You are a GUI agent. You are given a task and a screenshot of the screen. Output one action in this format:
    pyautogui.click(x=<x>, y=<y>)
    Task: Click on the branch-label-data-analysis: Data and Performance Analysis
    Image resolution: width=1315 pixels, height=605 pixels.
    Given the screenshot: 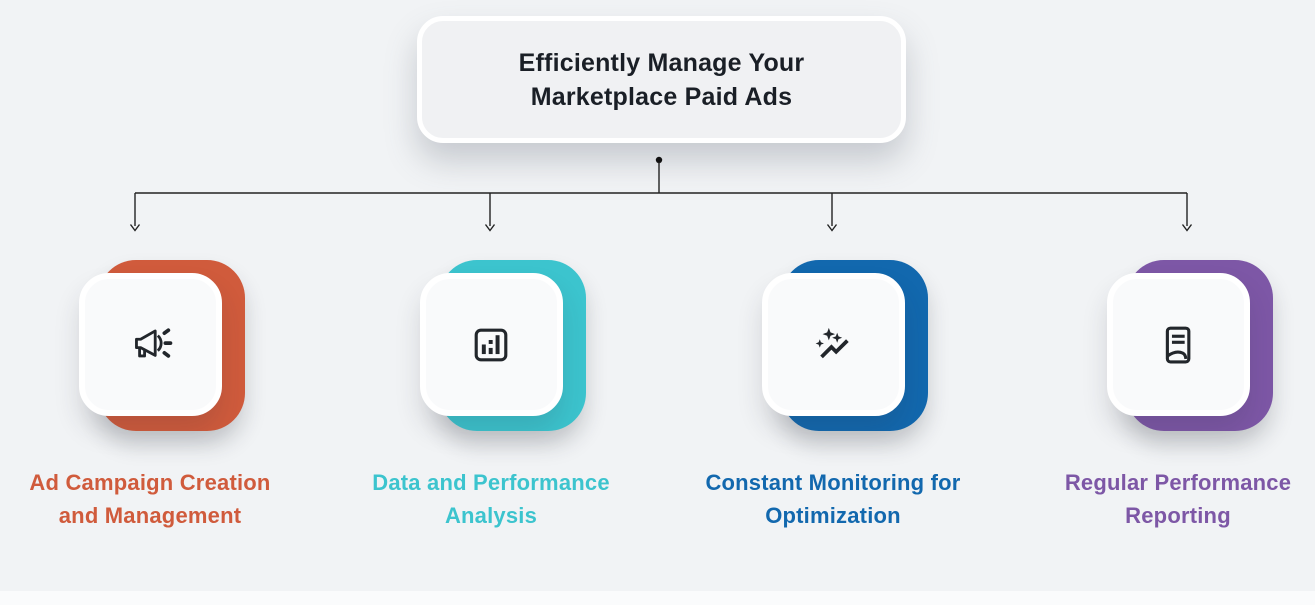 What is the action you would take?
    pyautogui.click(x=491, y=499)
    